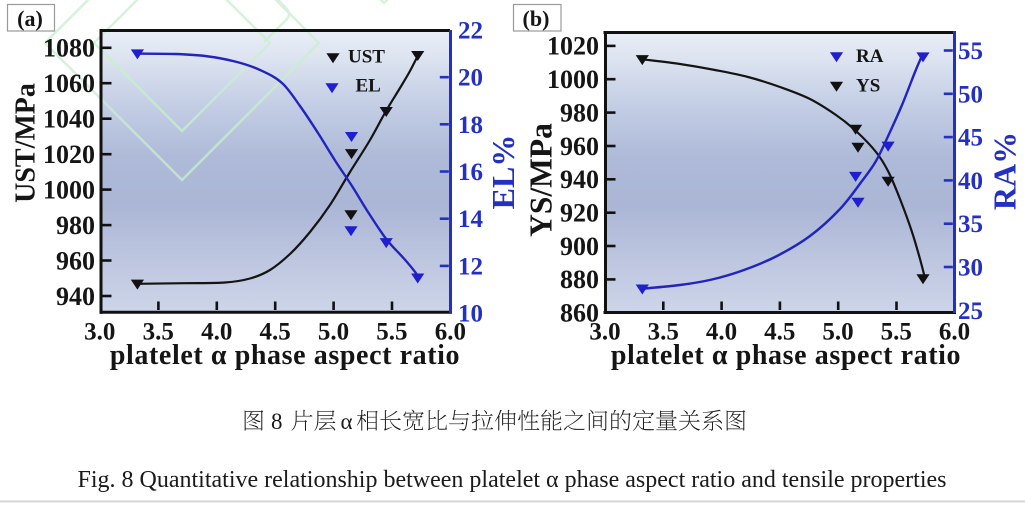 The height and width of the screenshot is (508, 1025). Describe the element at coordinates (970, 268) in the screenshot. I see `svg-text: 30` at that location.